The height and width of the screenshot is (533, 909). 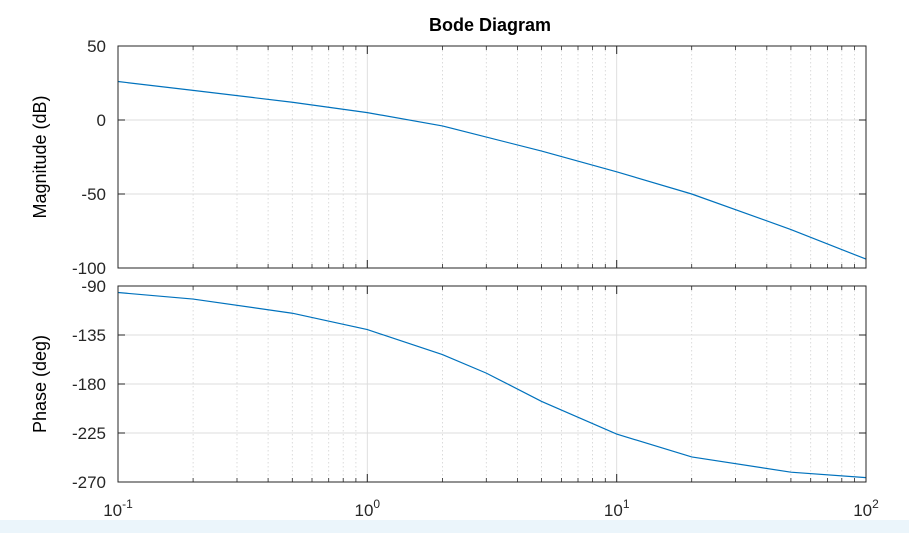 I want to click on magnitude-y-tick-label: -100, so click(x=89, y=268).